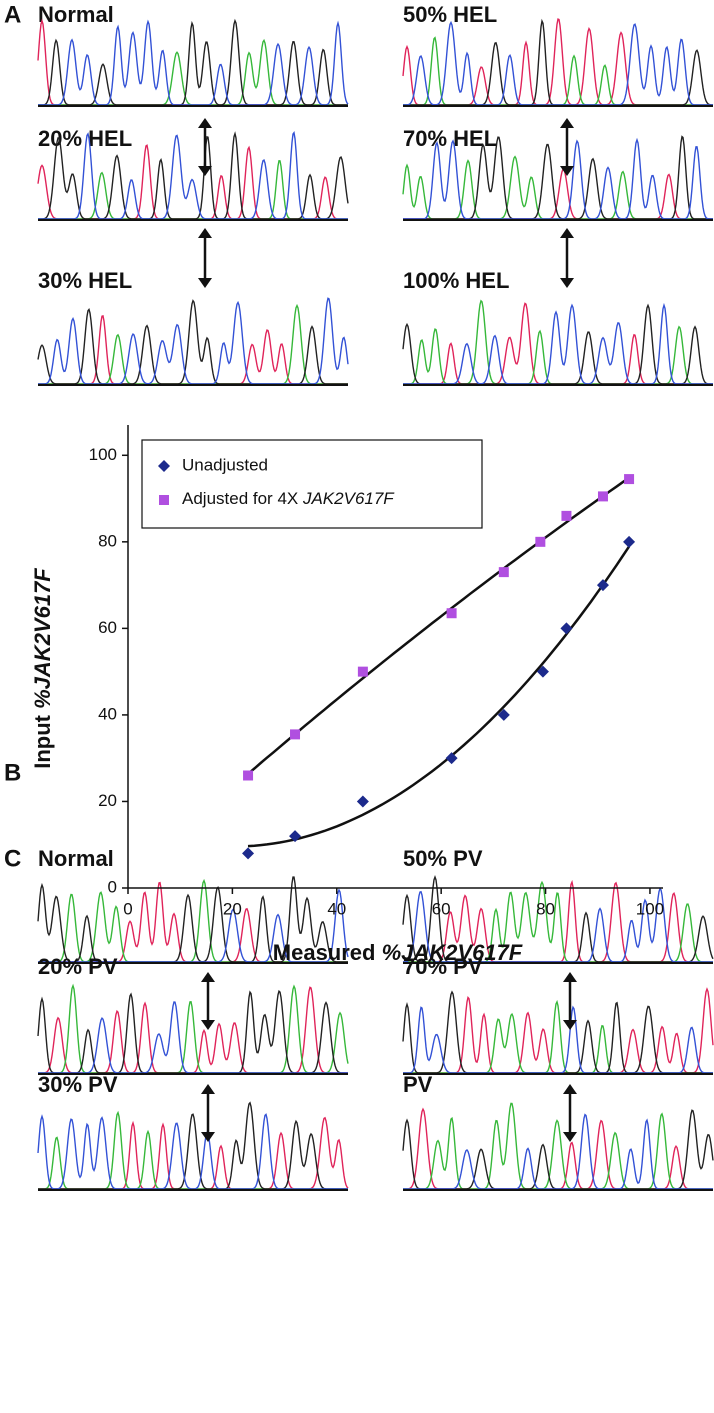 This screenshot has width=714, height=1413. Describe the element at coordinates (12, 14) in the screenshot. I see `panel-label: A` at that location.